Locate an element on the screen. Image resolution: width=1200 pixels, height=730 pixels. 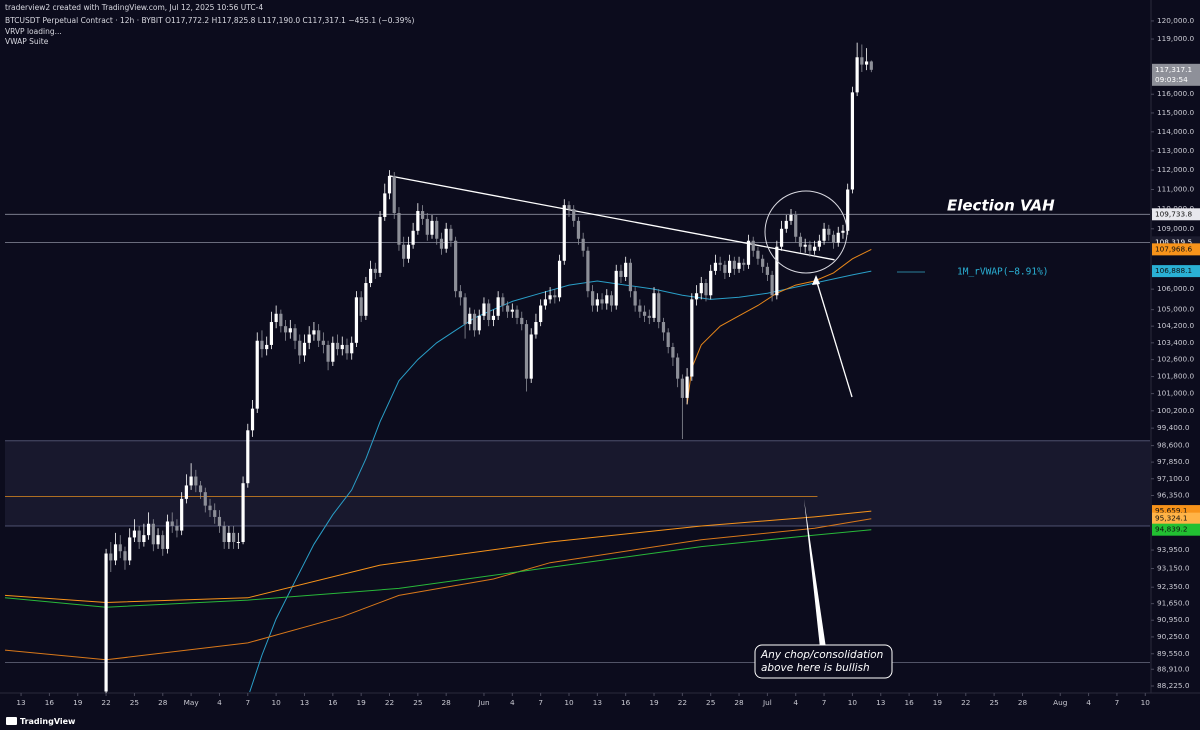
brand-name: TradingView is located at coordinates (48, 721).